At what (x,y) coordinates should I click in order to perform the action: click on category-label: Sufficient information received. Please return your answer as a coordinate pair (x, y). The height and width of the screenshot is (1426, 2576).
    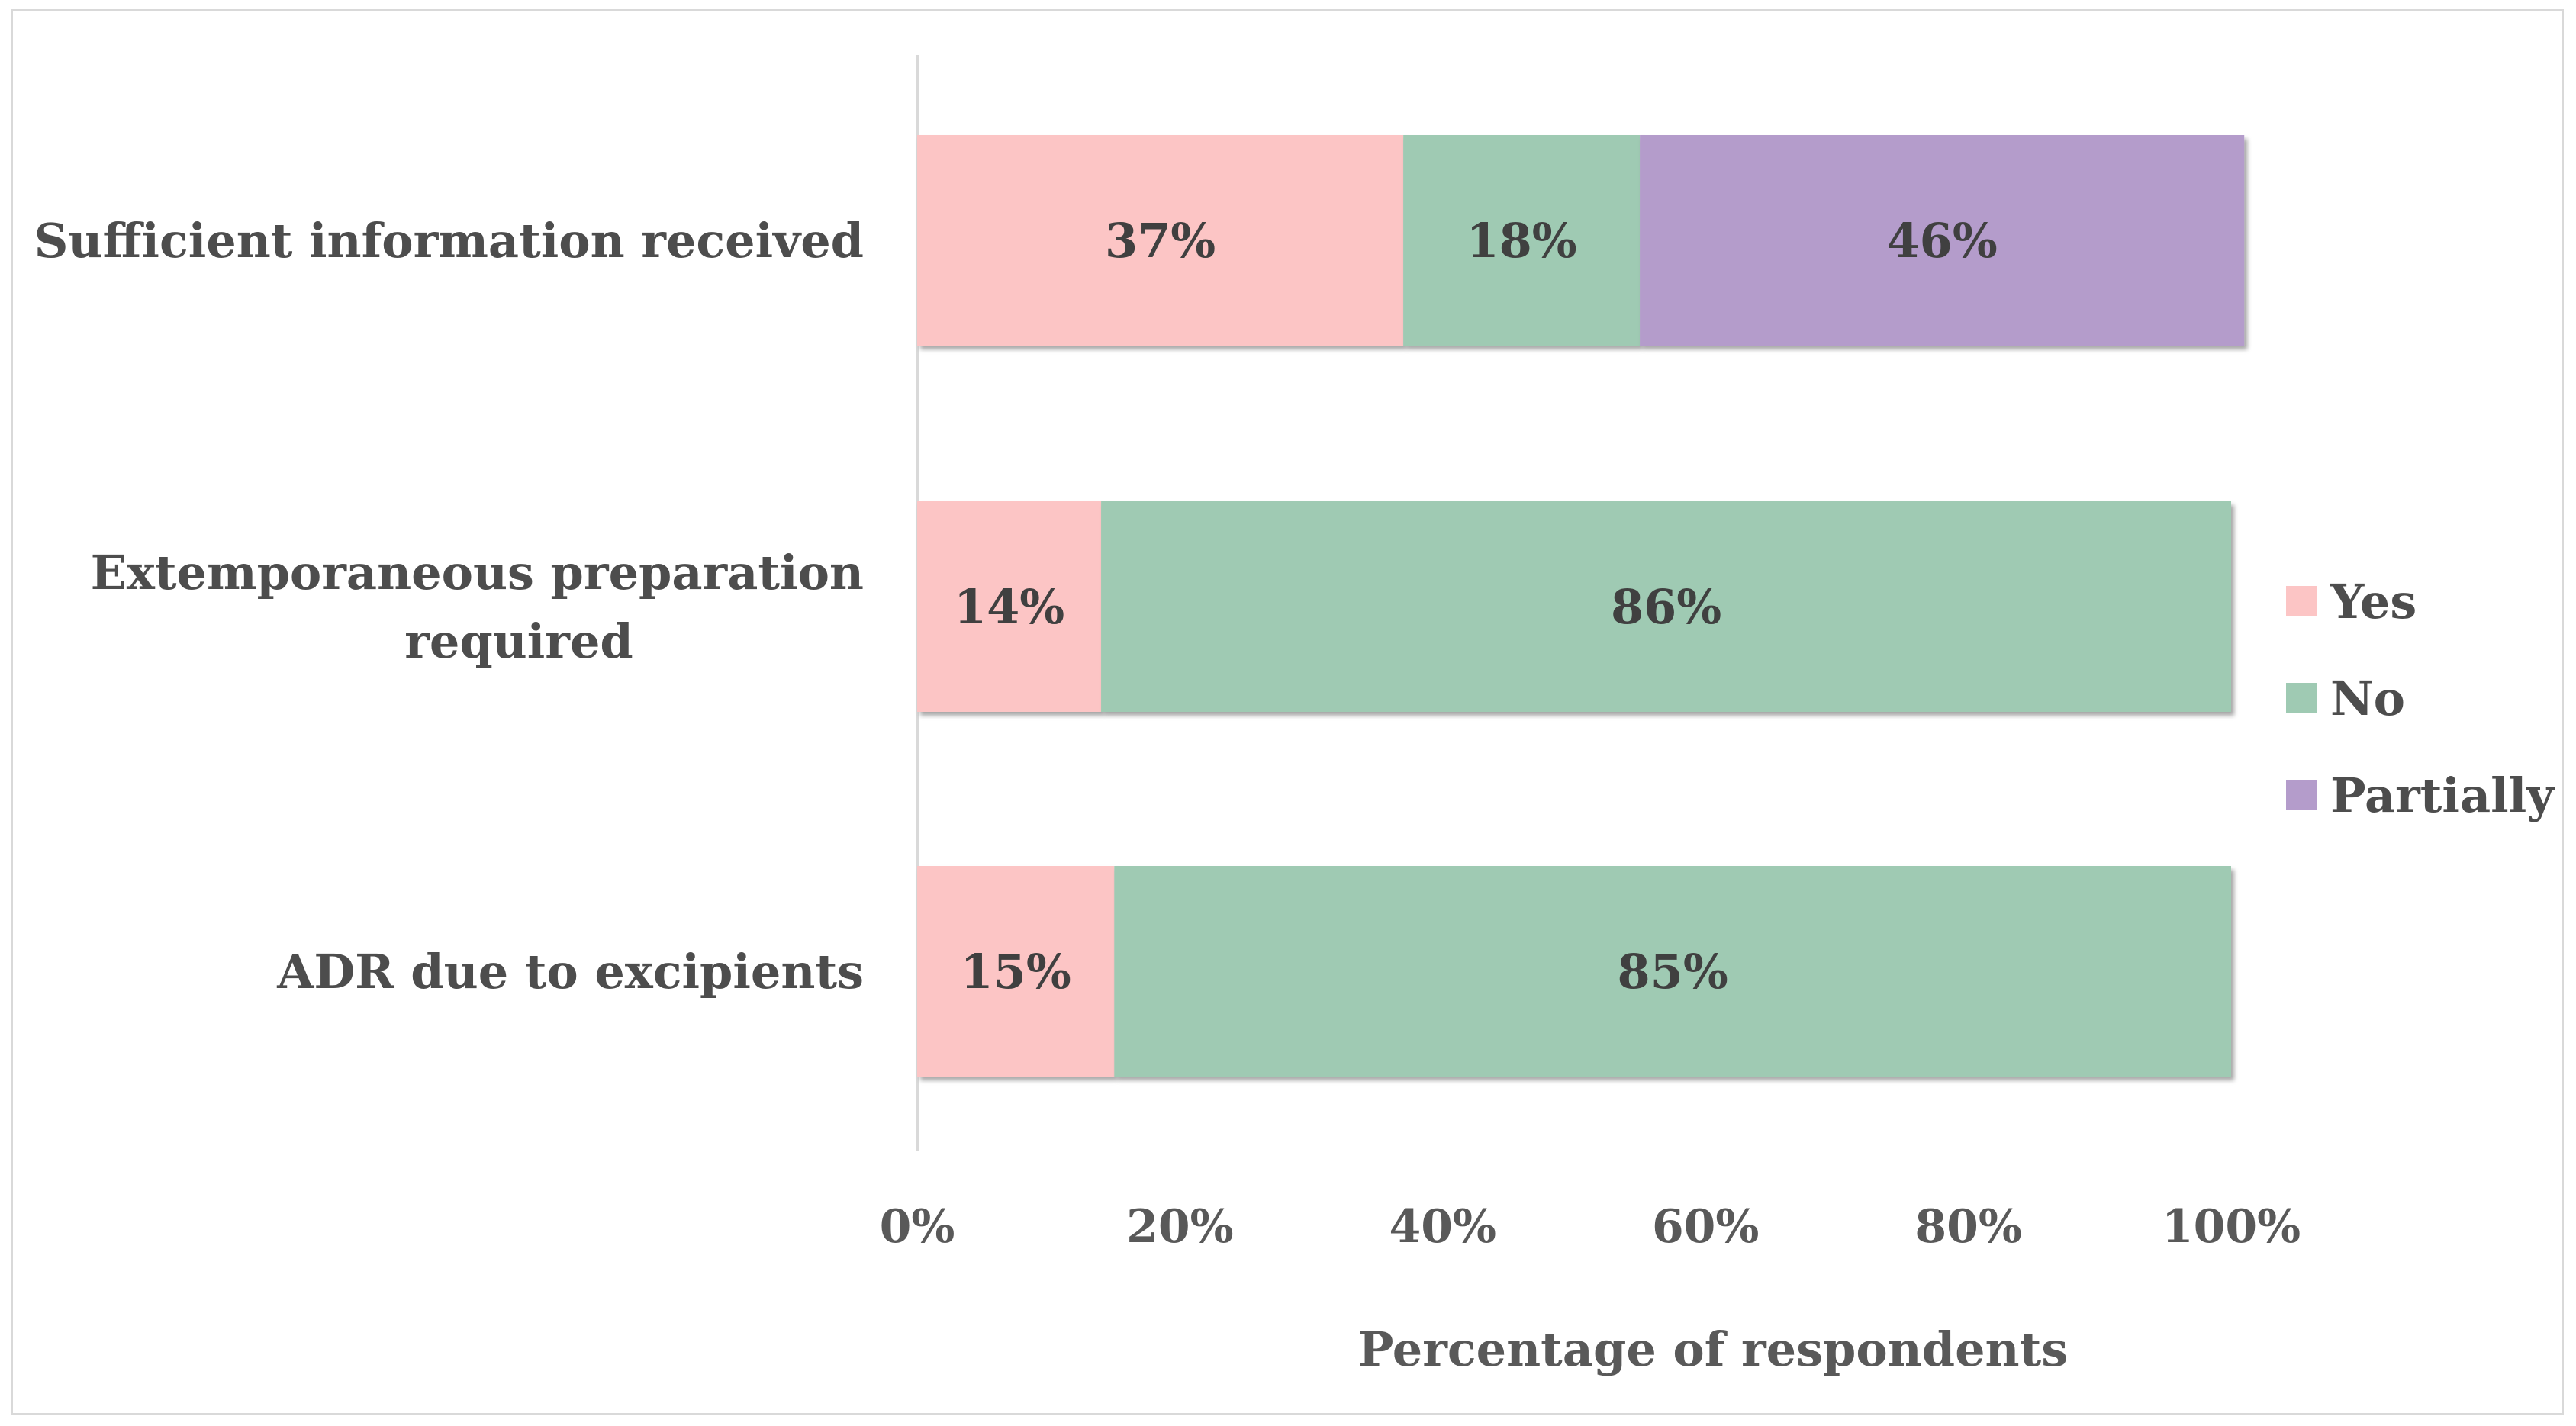
    Looking at the image, I should click on (449, 241).